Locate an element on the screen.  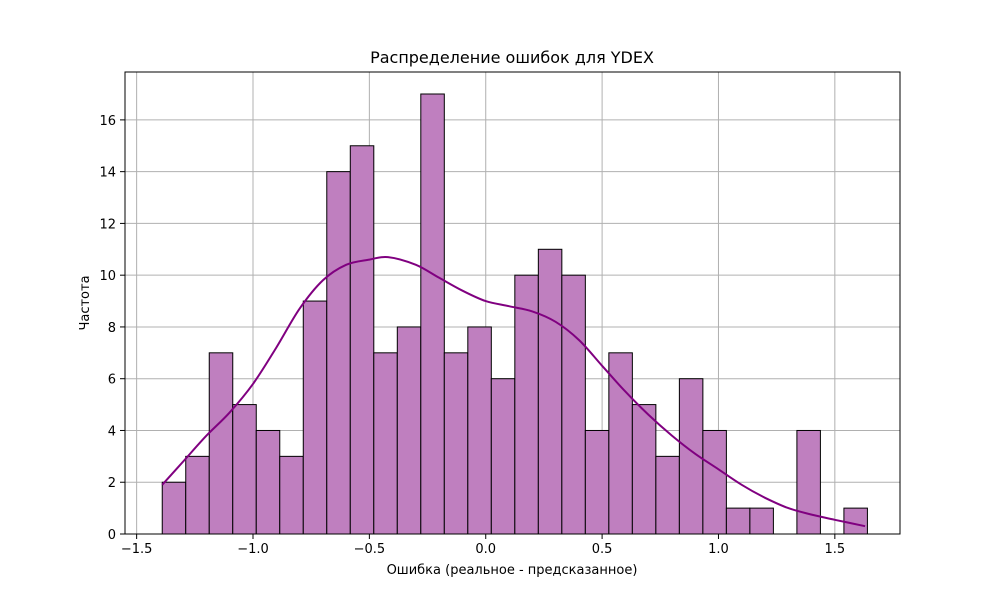
y-tick-label: 2 is located at coordinates (112, 483).